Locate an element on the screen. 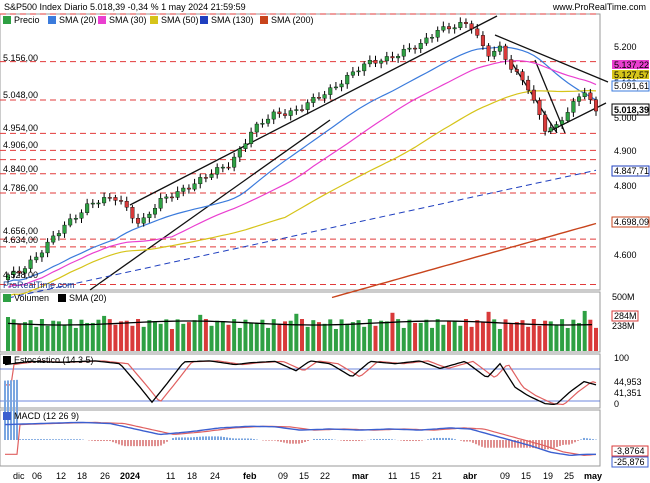 This screenshot has width=650, height=483. price-tick: 5.200 is located at coordinates (625, 47).